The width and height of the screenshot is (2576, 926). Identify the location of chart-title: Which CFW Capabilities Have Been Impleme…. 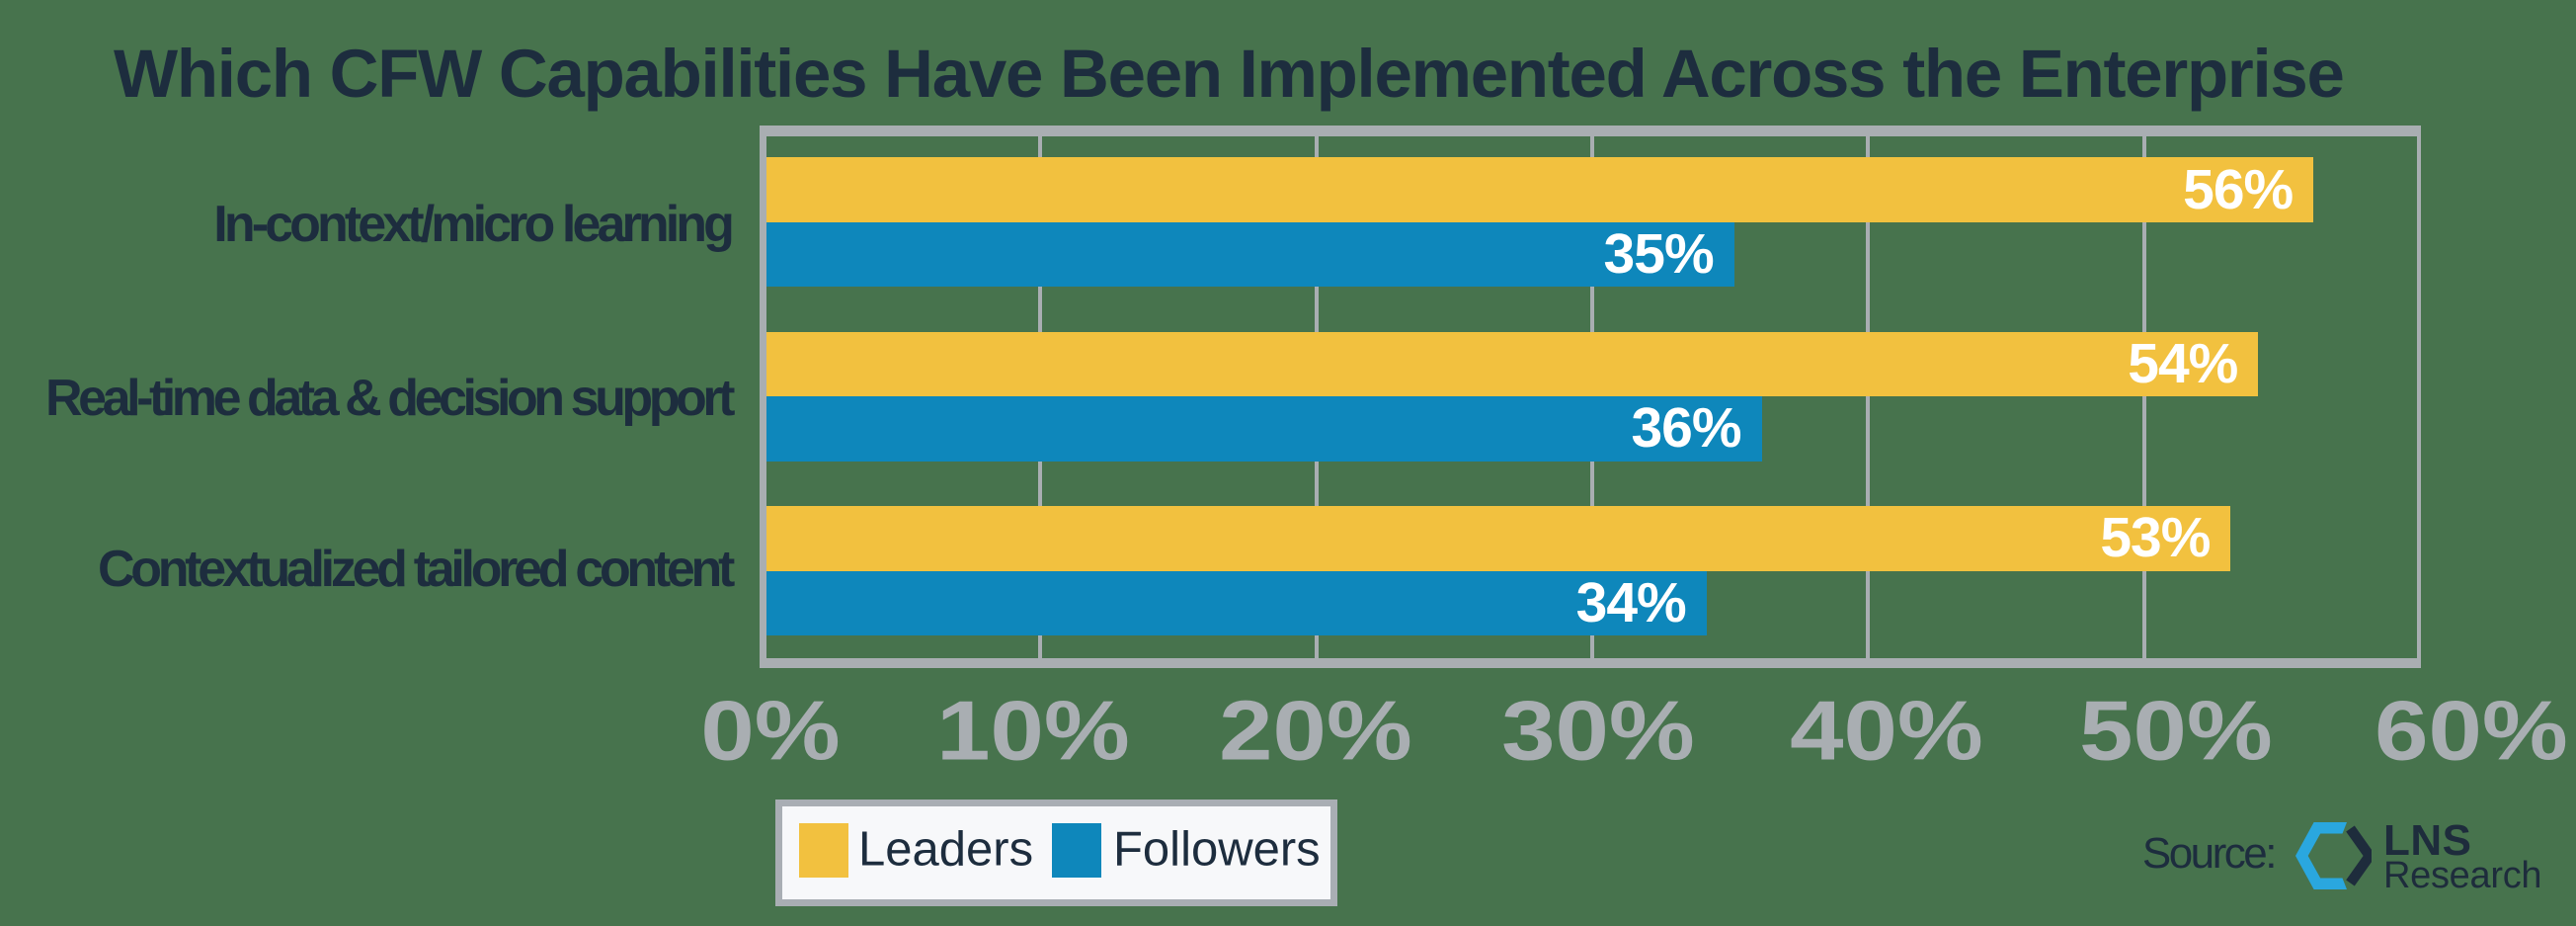
(1229, 74).